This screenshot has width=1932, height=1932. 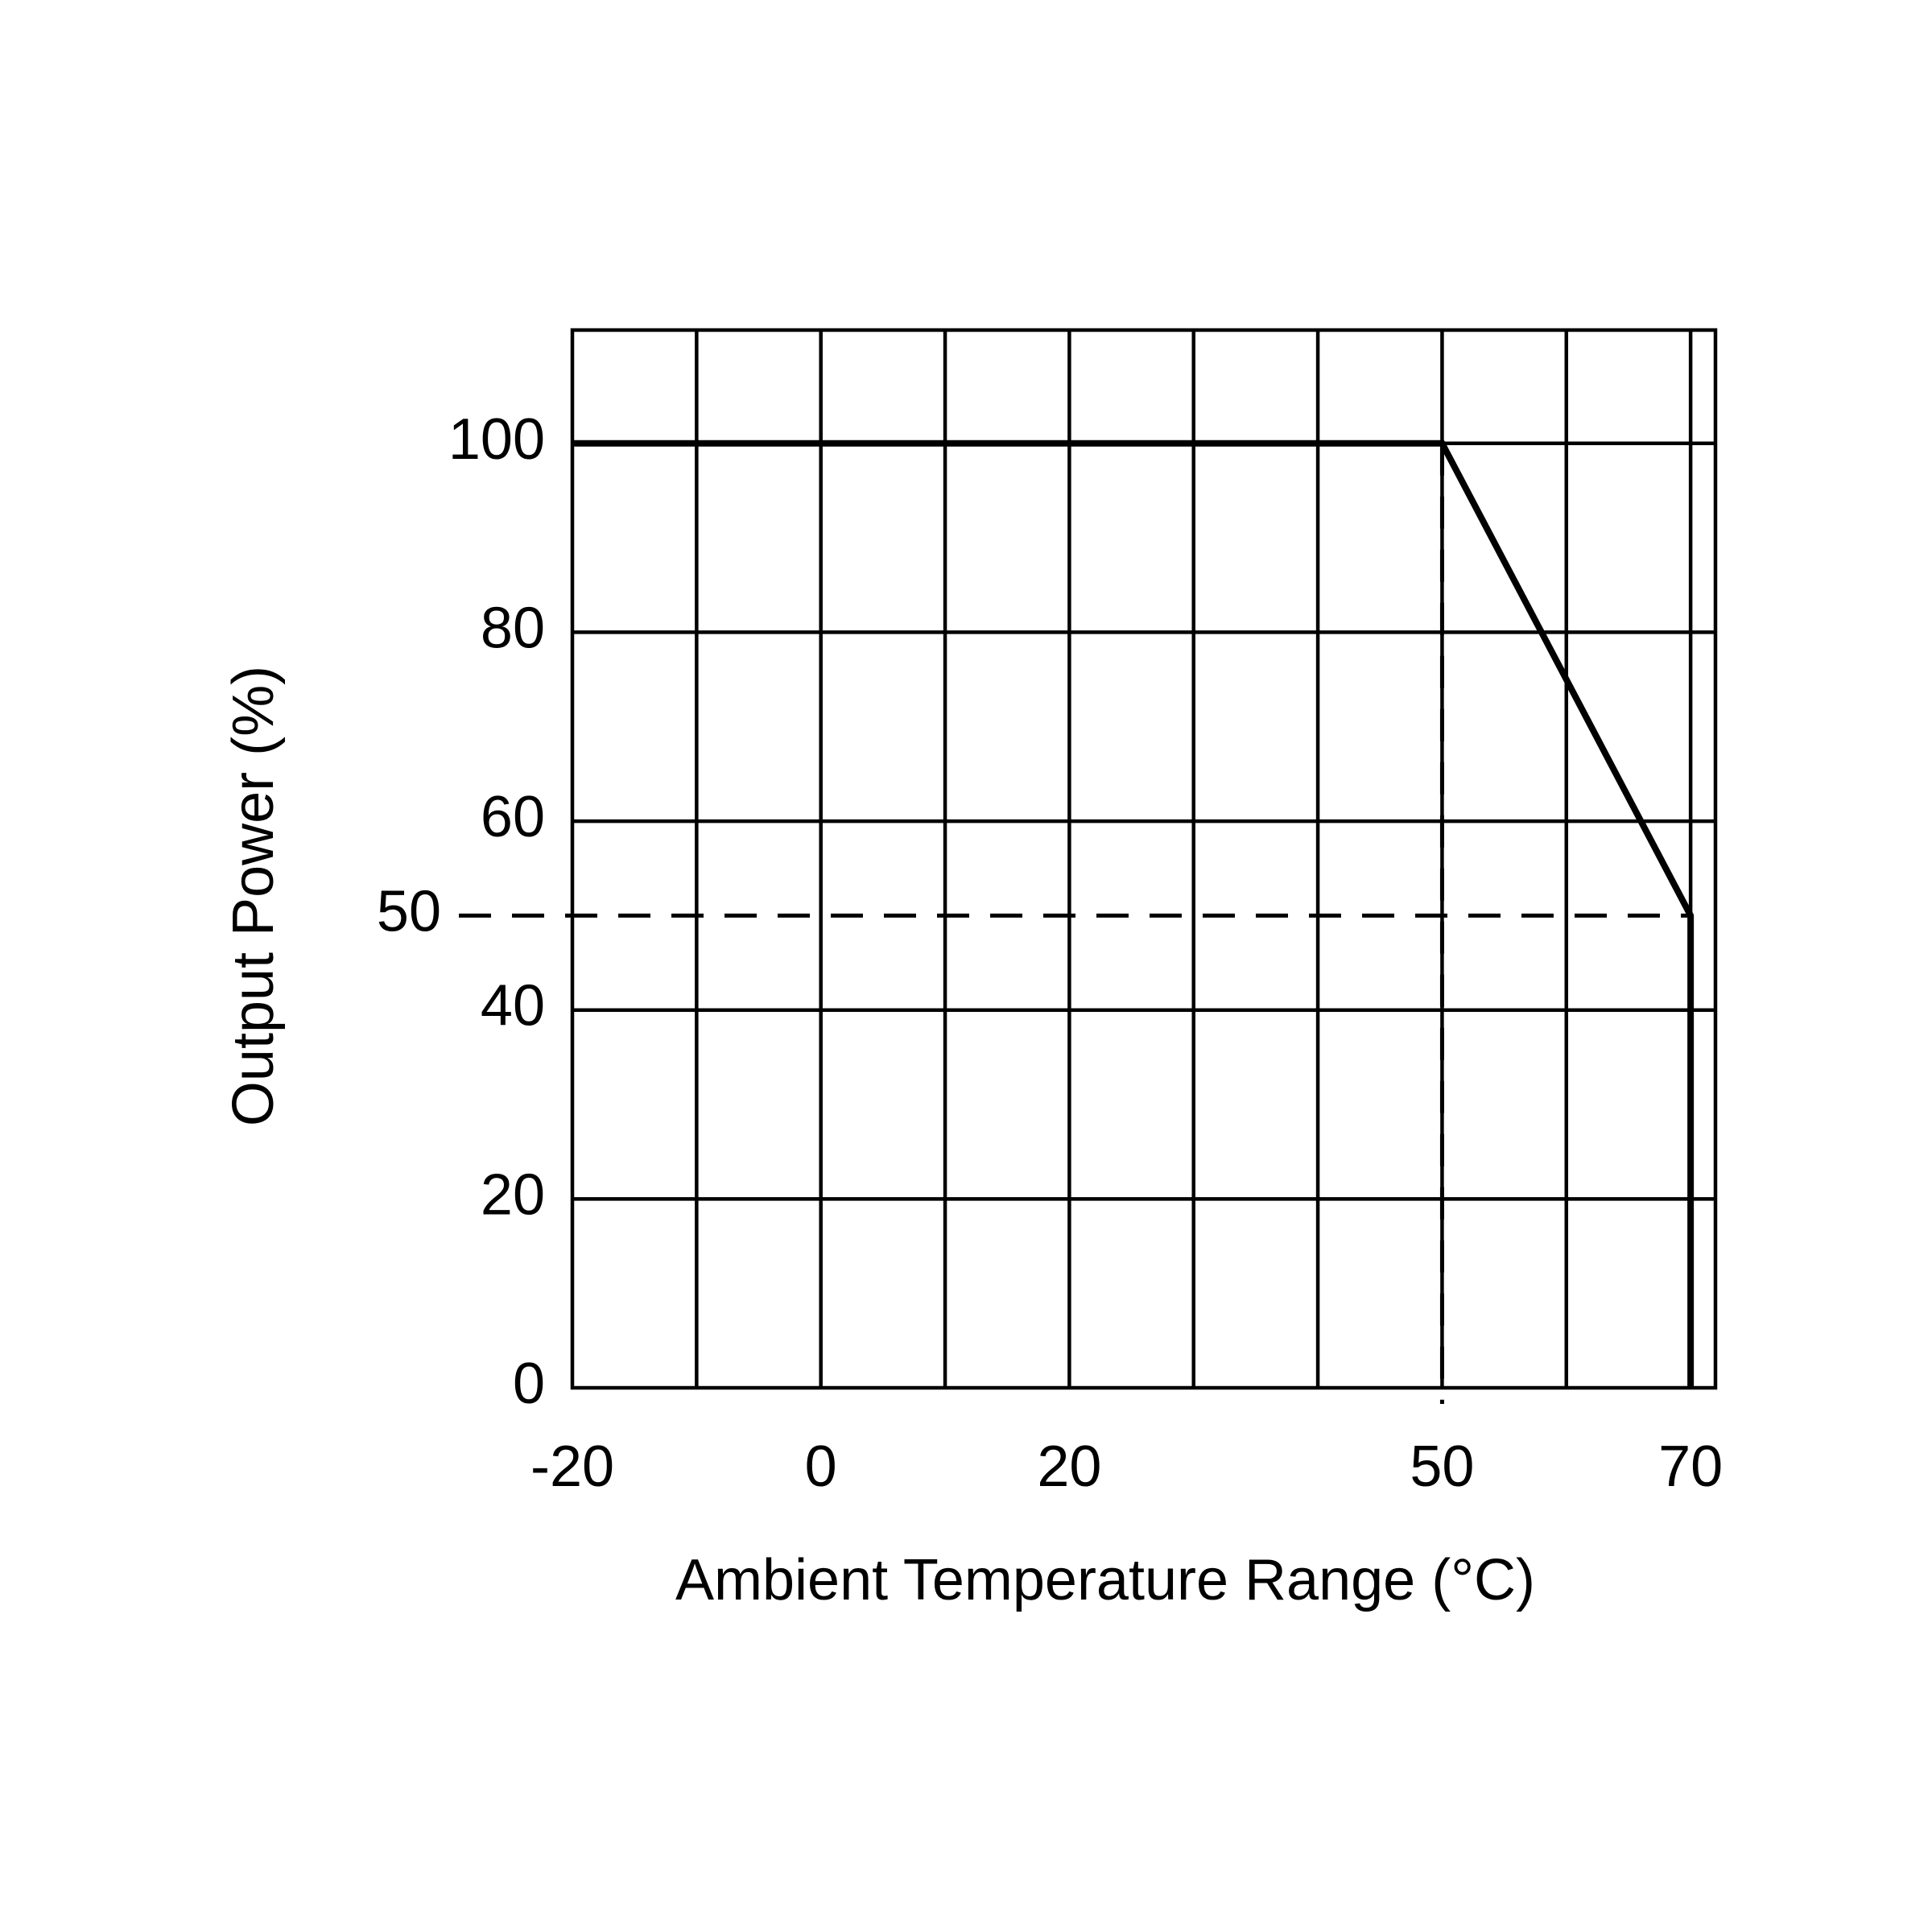 I want to click on y-axis-title: Output Power (%), so click(x=253, y=896).